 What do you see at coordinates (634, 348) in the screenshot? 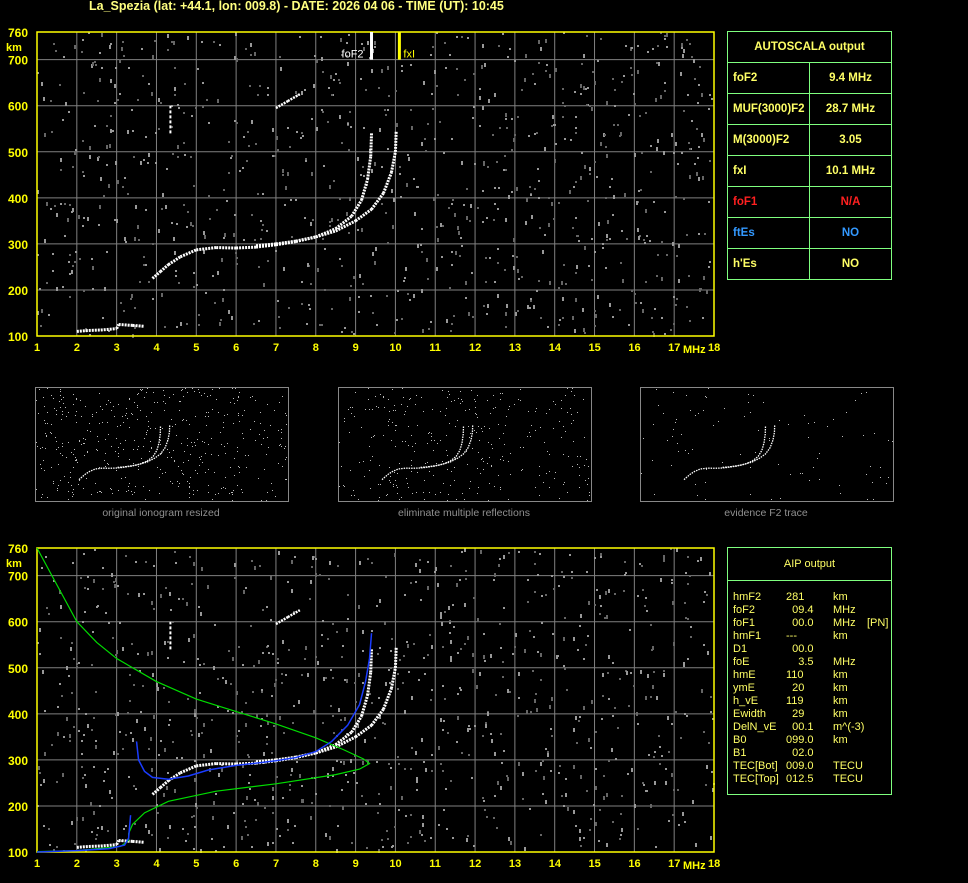
I see `x-tick-label: 16` at bounding box center [634, 348].